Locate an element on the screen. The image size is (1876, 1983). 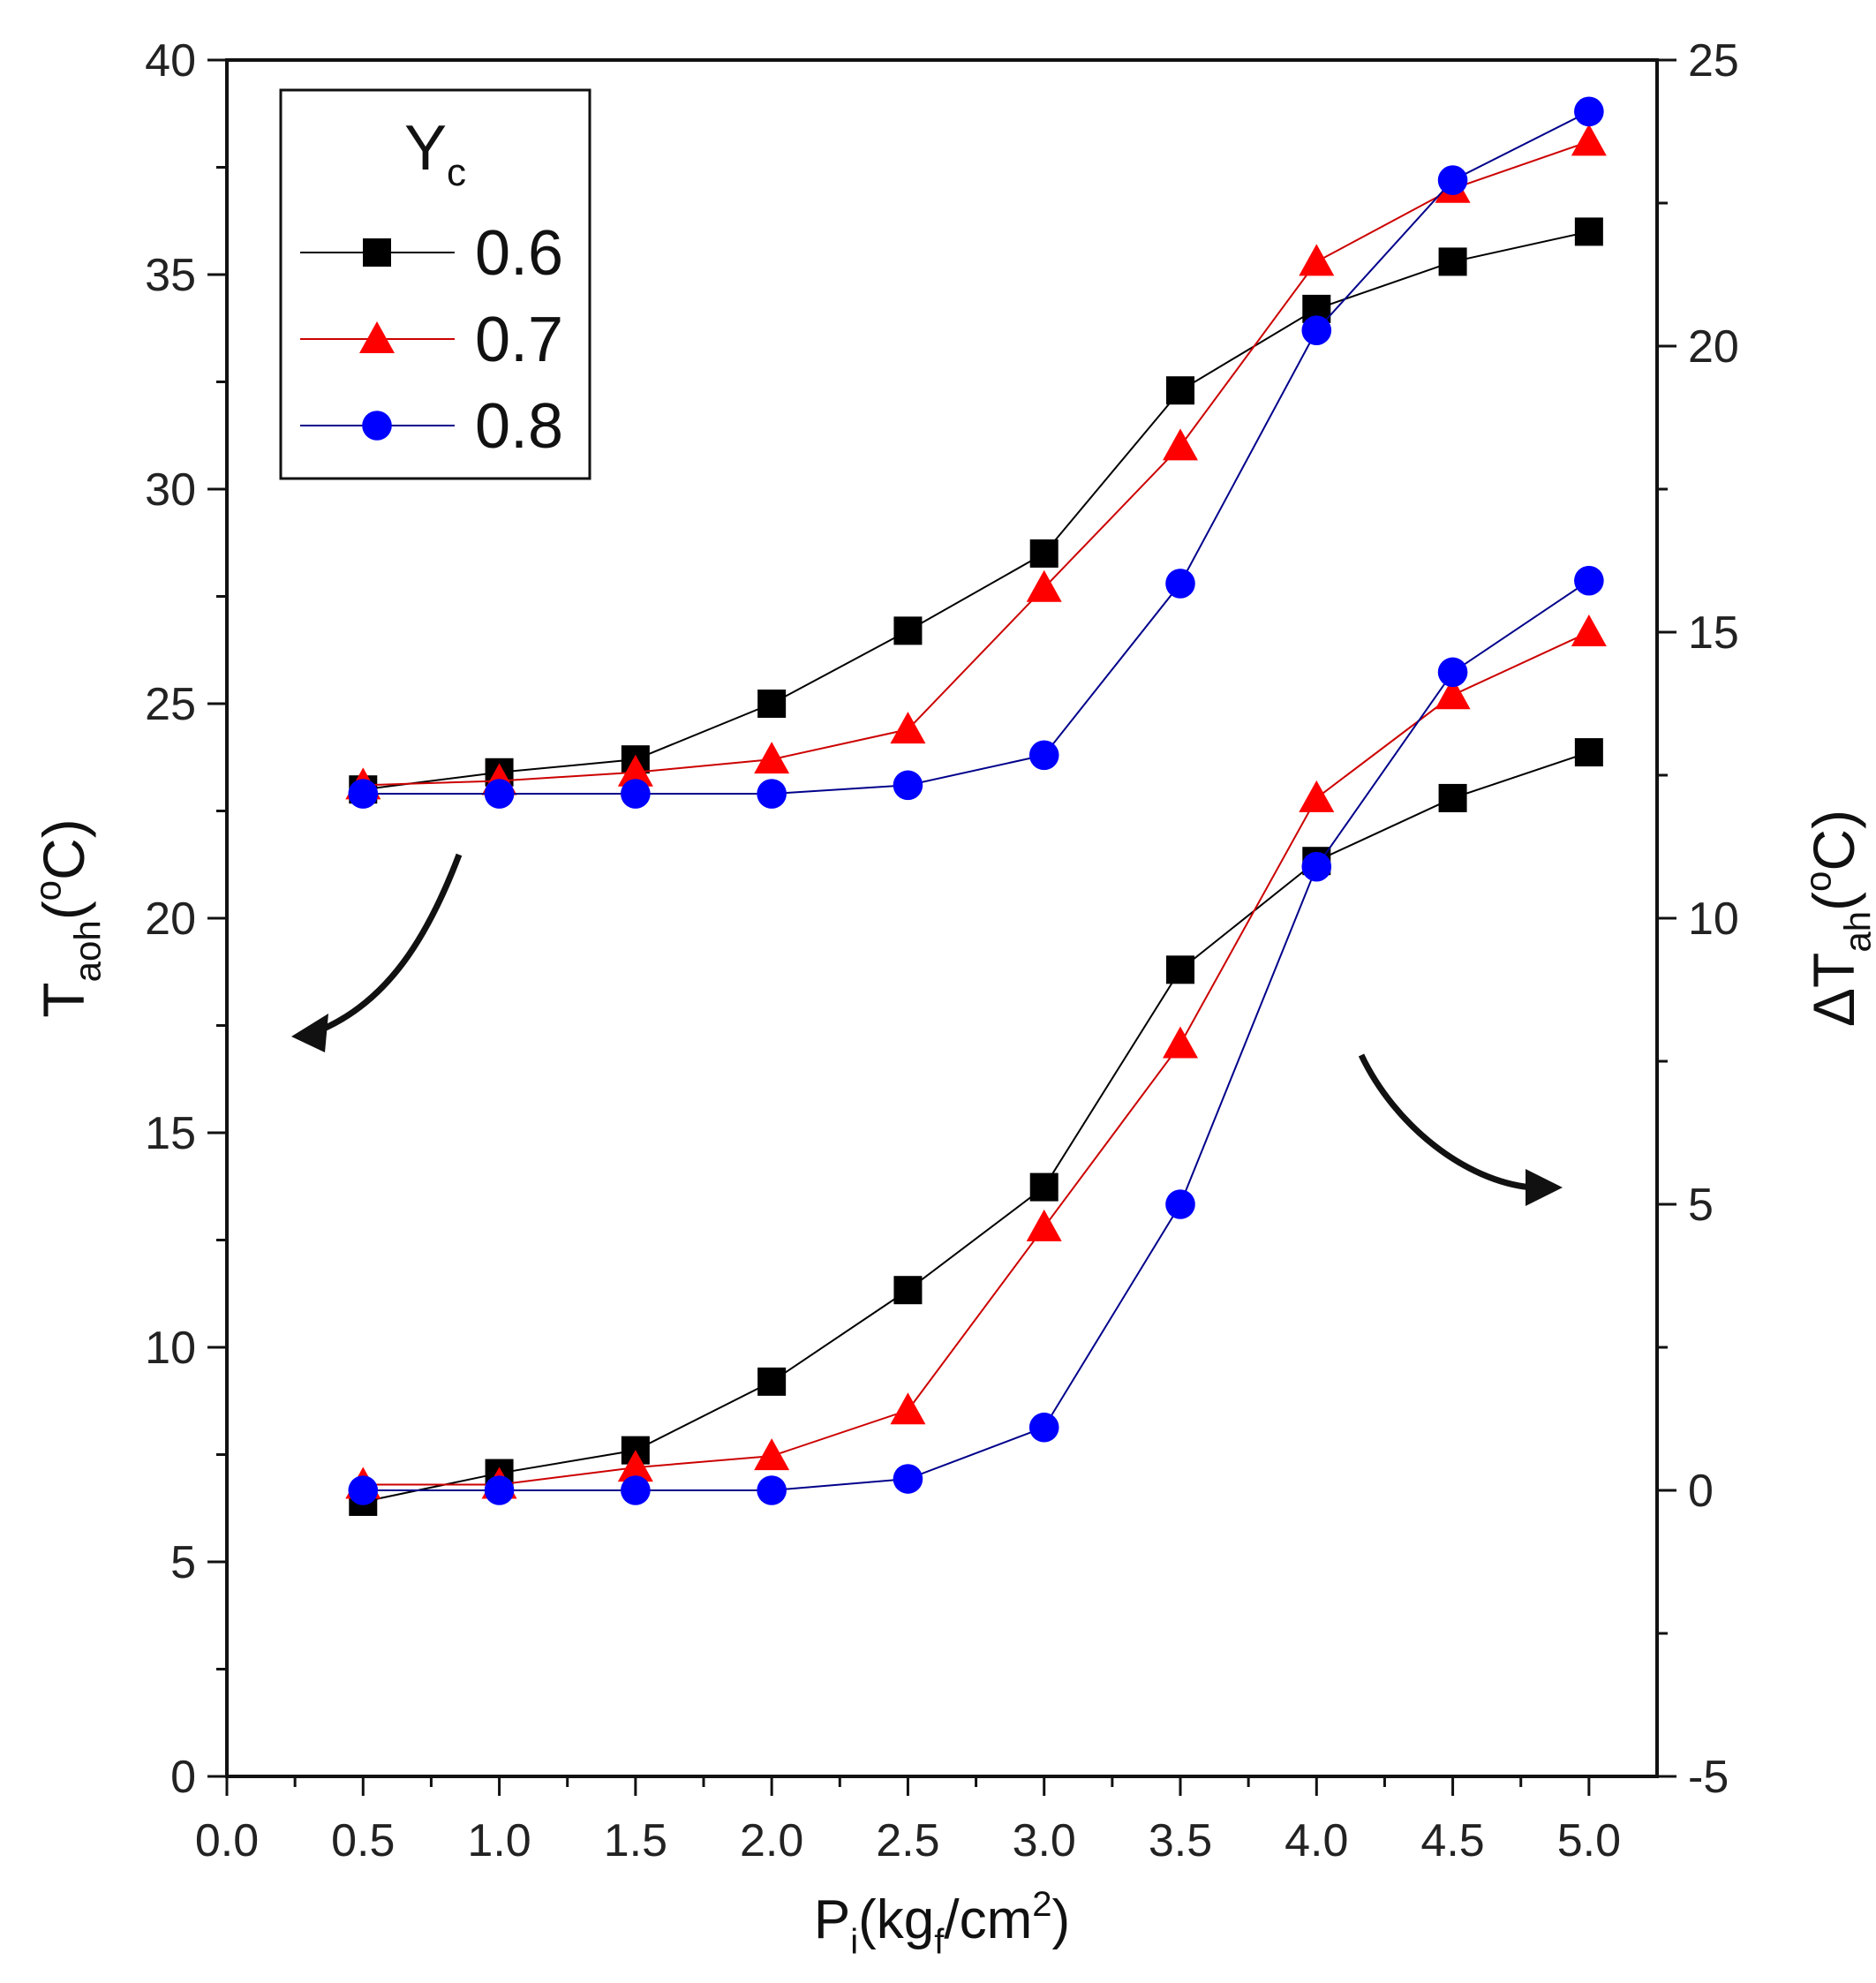
y-left-tick-label: 35 is located at coordinates (170, 275).